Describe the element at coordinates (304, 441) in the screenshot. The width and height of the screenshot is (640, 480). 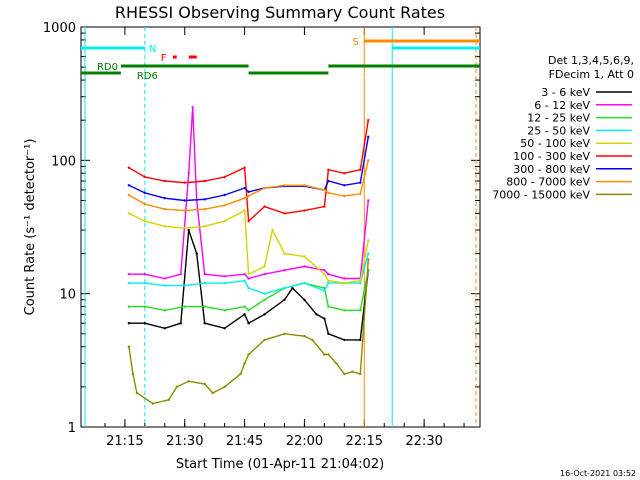
I see `x-tick-label: 22:00` at that location.